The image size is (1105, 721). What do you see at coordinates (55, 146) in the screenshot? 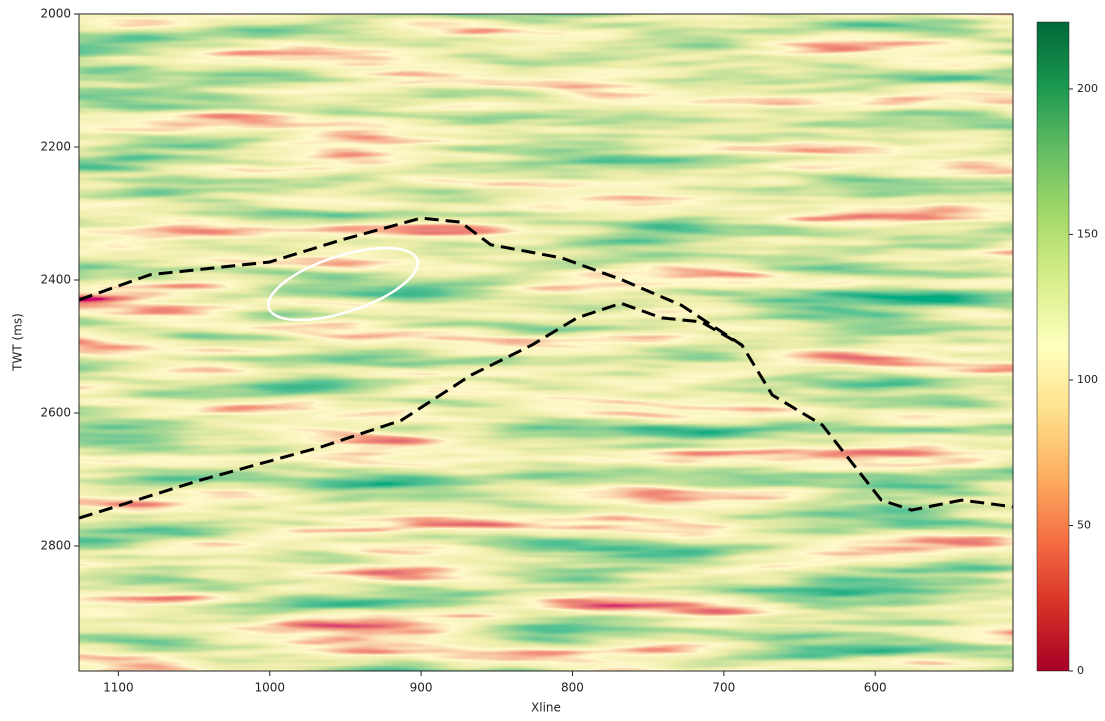
I see `y-tick-label: 2200` at bounding box center [55, 146].